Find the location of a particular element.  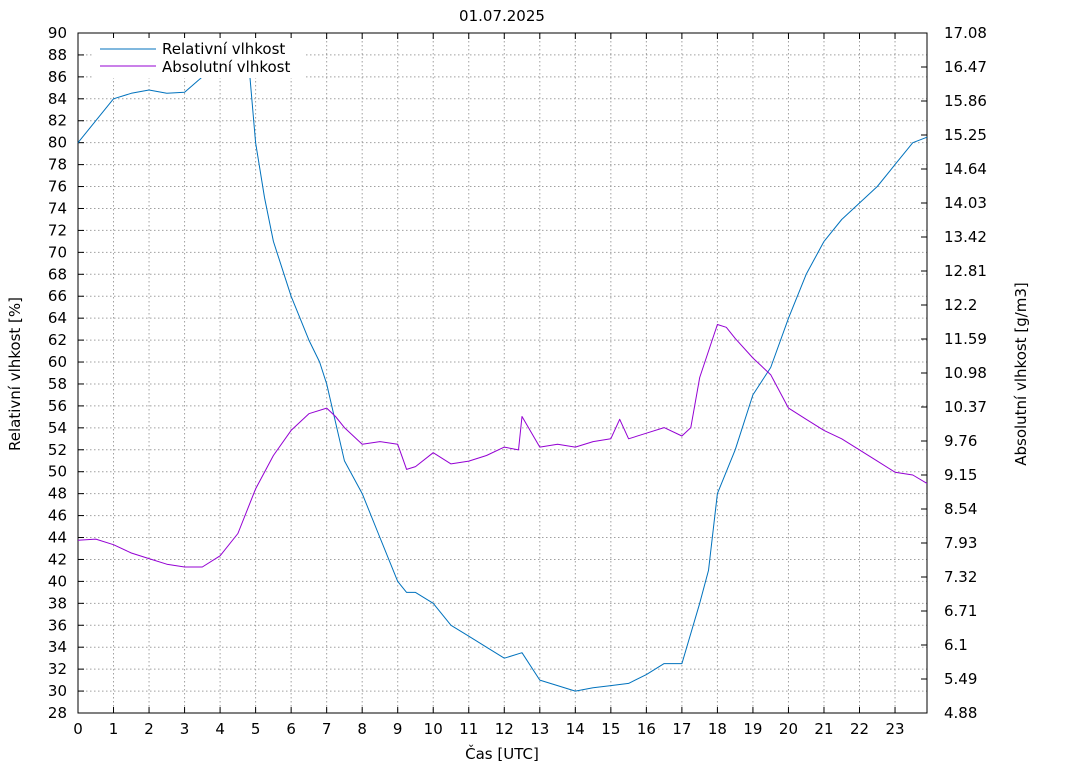

y2-tick-label: 15.86 is located at coordinates (965, 101).